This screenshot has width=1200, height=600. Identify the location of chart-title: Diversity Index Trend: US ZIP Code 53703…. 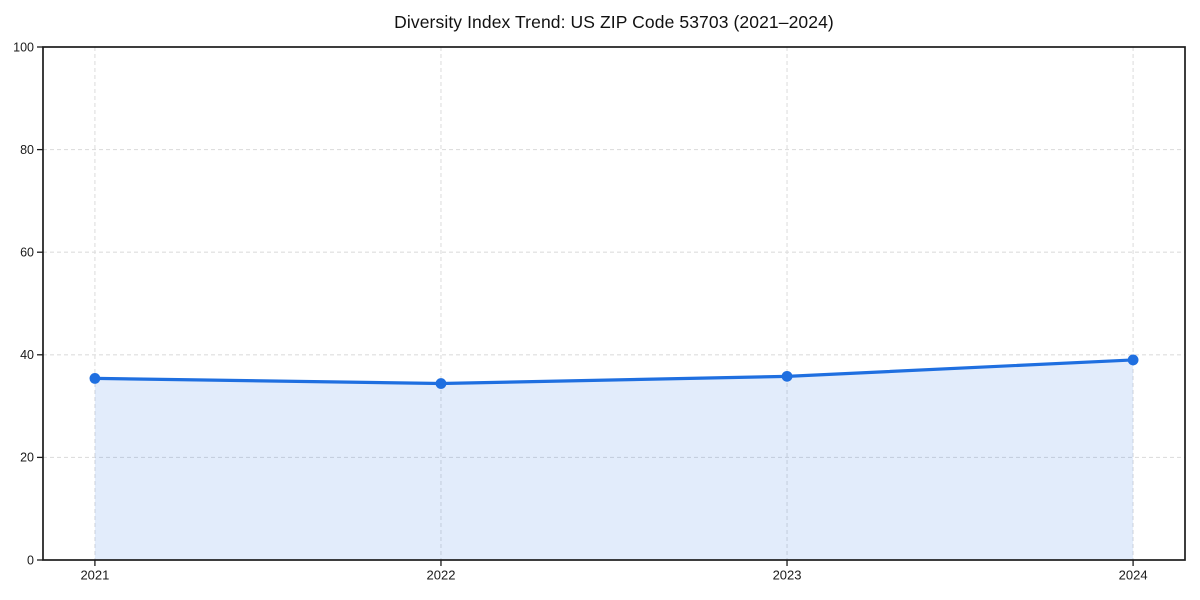
(614, 22).